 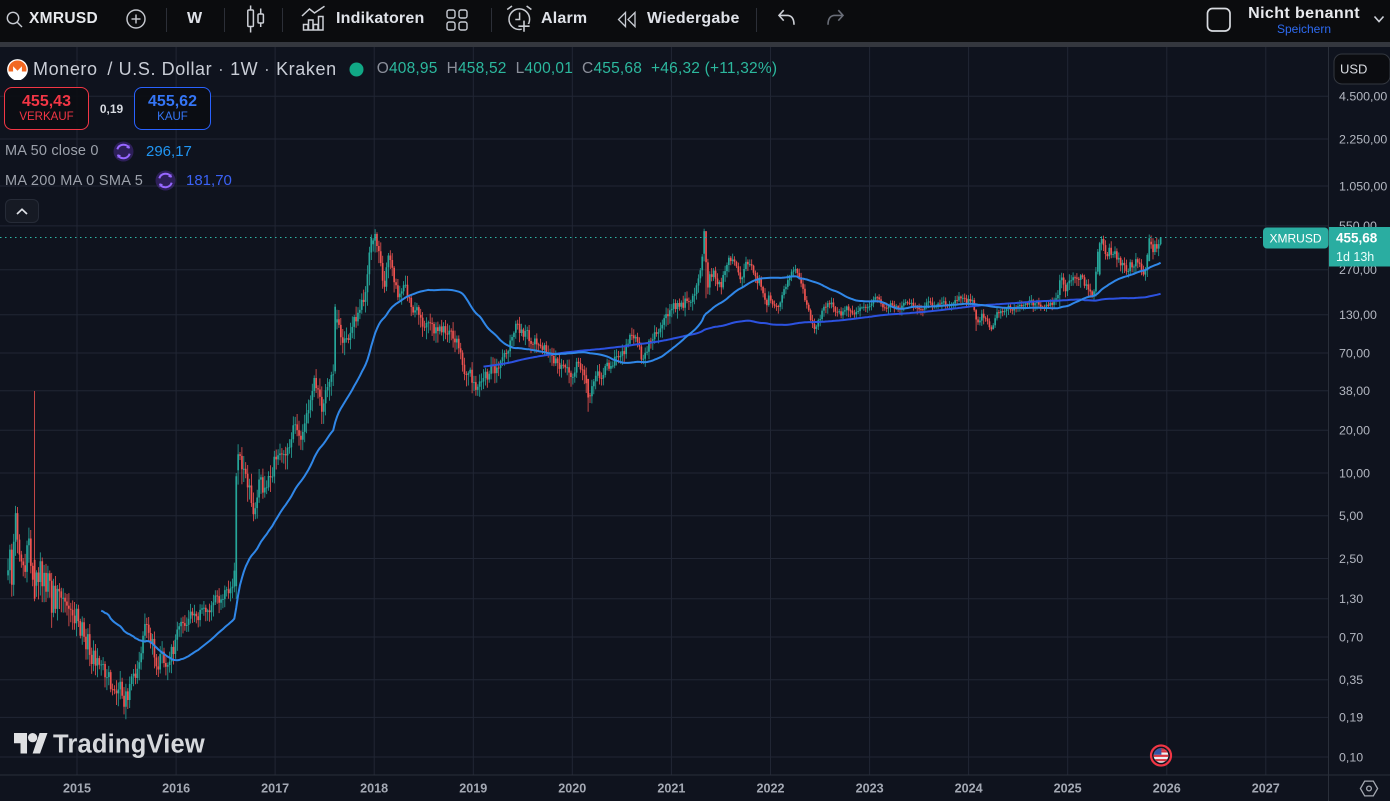 I want to click on svg-text: 0,19, so click(x=1351, y=718).